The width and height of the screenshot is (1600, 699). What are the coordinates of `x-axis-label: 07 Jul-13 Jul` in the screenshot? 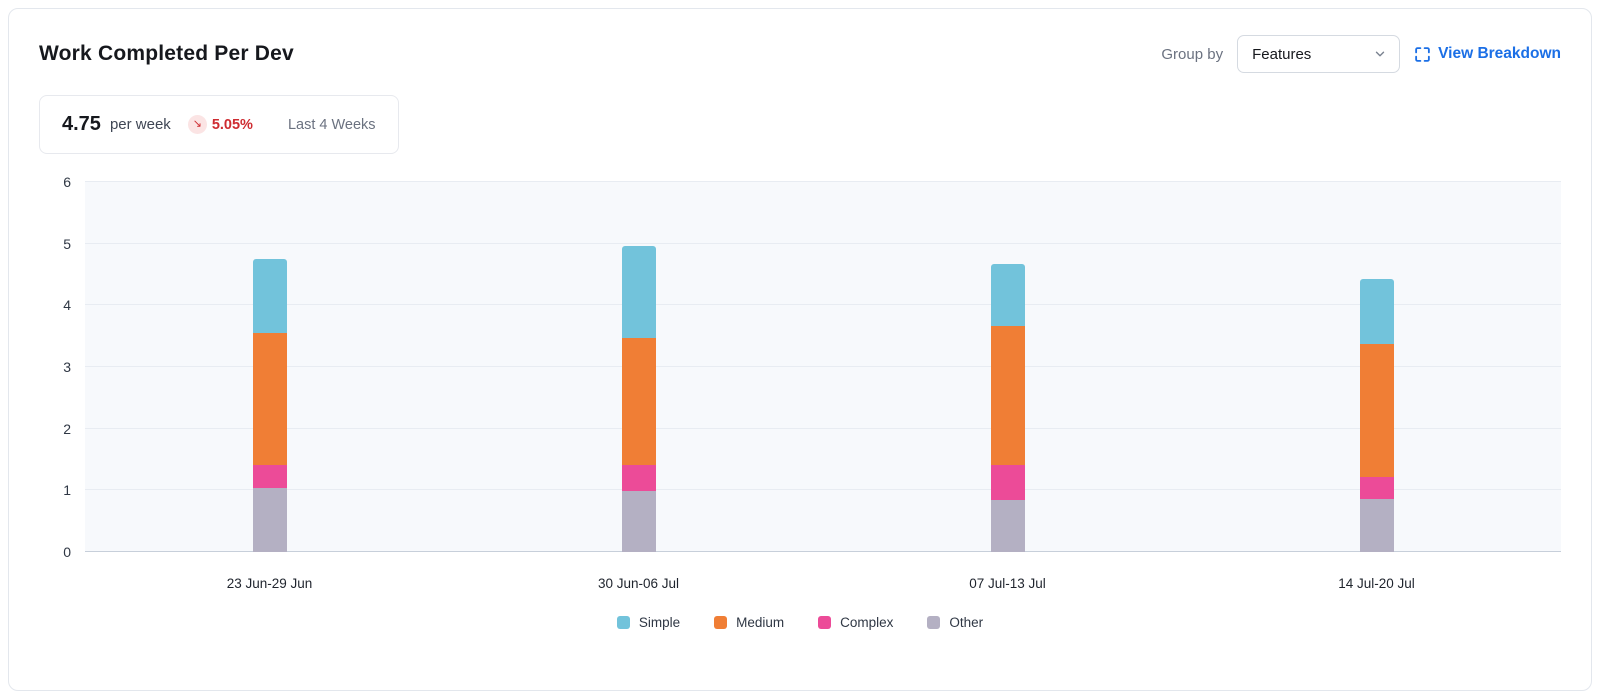 It's located at (1007, 583).